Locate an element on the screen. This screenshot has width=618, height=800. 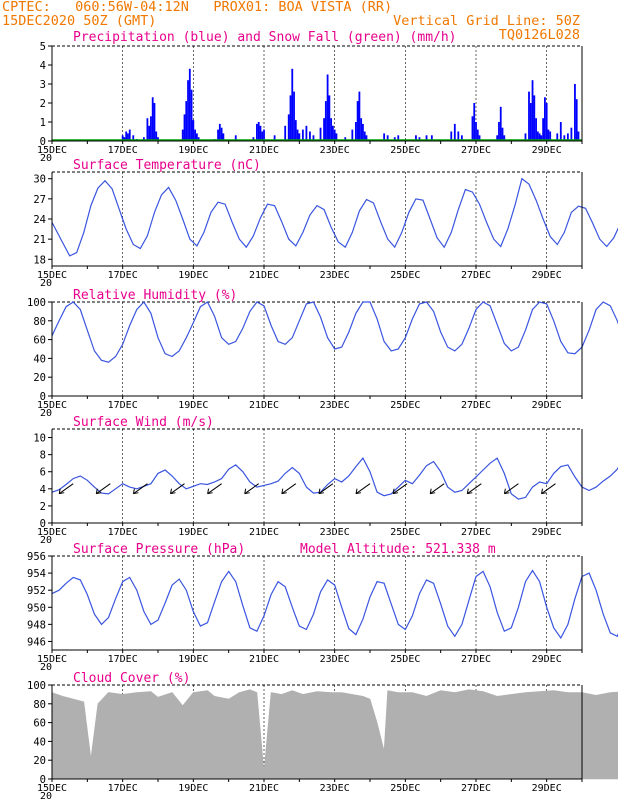
y-tick-label: 948 is located at coordinates (36, 625).